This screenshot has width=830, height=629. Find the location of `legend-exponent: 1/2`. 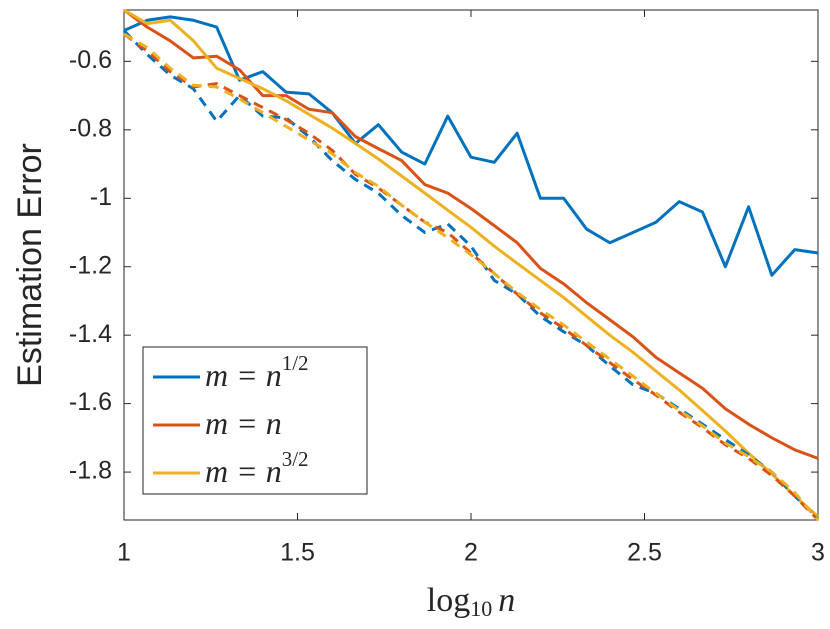

legend-exponent: 1/2 is located at coordinates (295, 363).